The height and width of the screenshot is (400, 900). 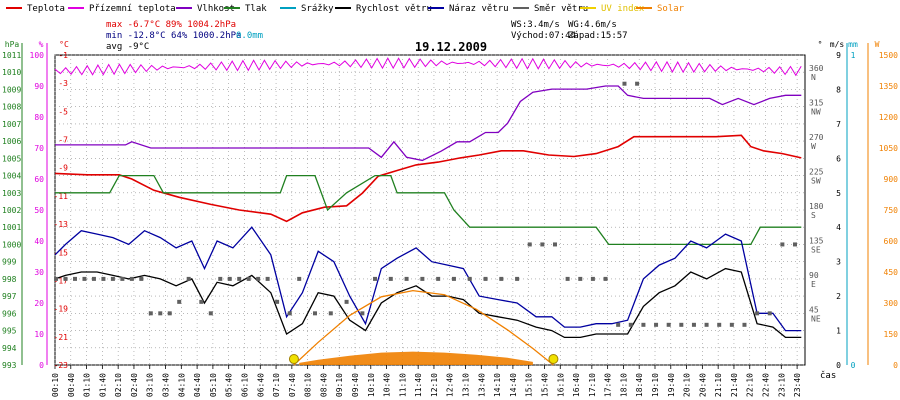 I want to click on x-tick-label: 05:40, so click(x=229, y=385).